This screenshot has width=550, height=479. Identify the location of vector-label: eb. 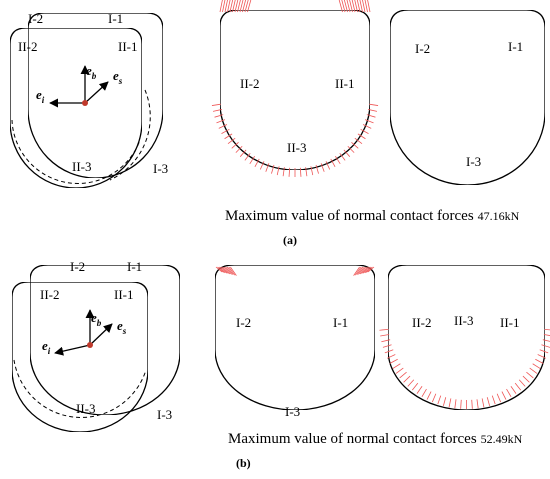
(96, 319).